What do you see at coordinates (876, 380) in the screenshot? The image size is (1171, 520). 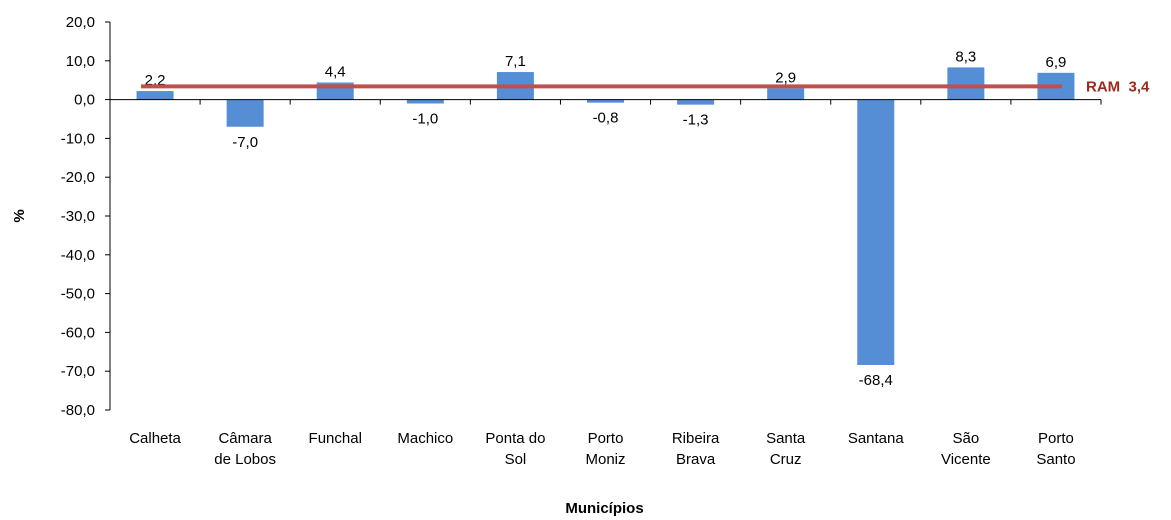 I see `data-label: -68,4` at bounding box center [876, 380].